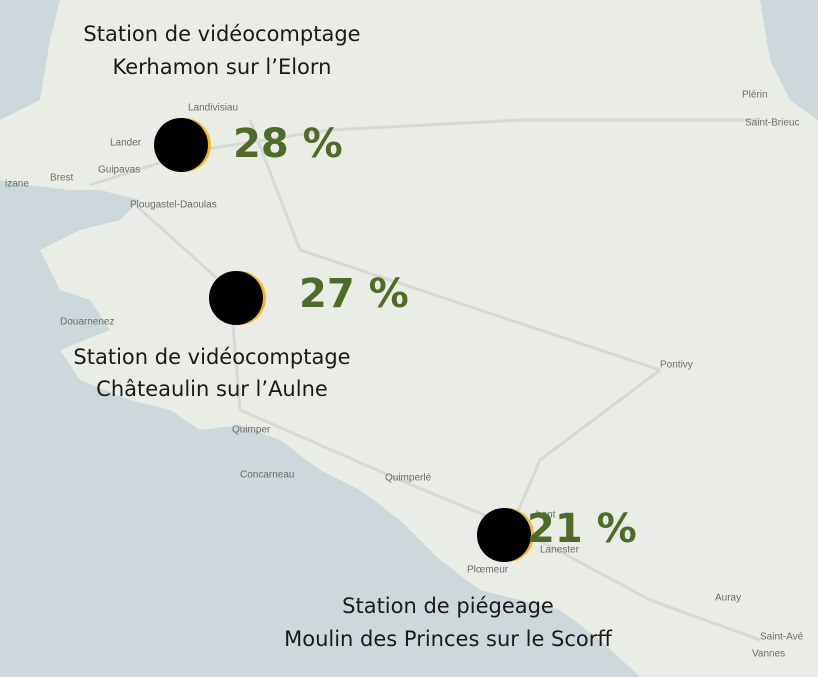 This screenshot has height=677, width=818. I want to click on place-name: Brest, so click(62, 178).